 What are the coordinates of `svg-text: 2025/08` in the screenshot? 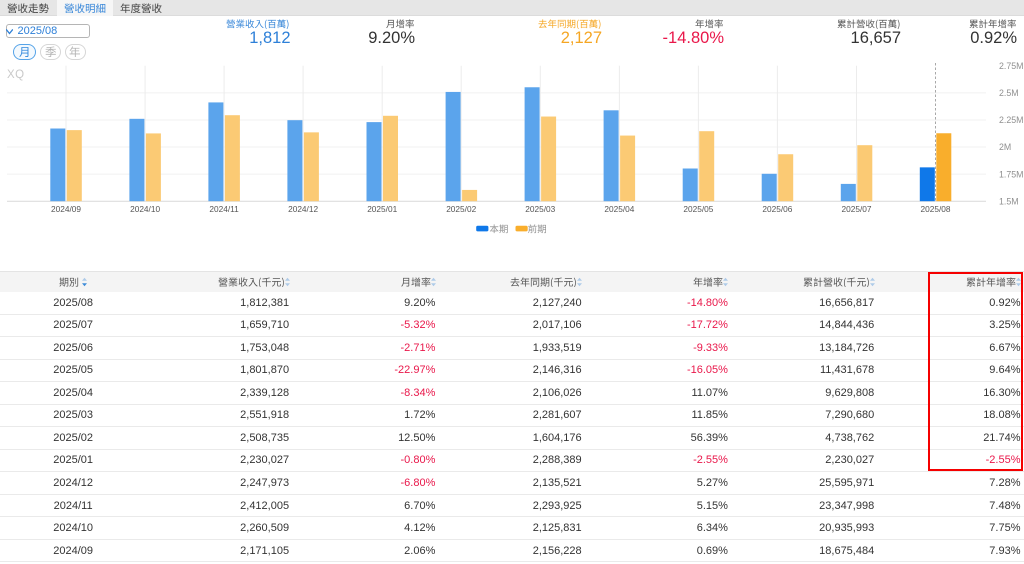 It's located at (936, 209).